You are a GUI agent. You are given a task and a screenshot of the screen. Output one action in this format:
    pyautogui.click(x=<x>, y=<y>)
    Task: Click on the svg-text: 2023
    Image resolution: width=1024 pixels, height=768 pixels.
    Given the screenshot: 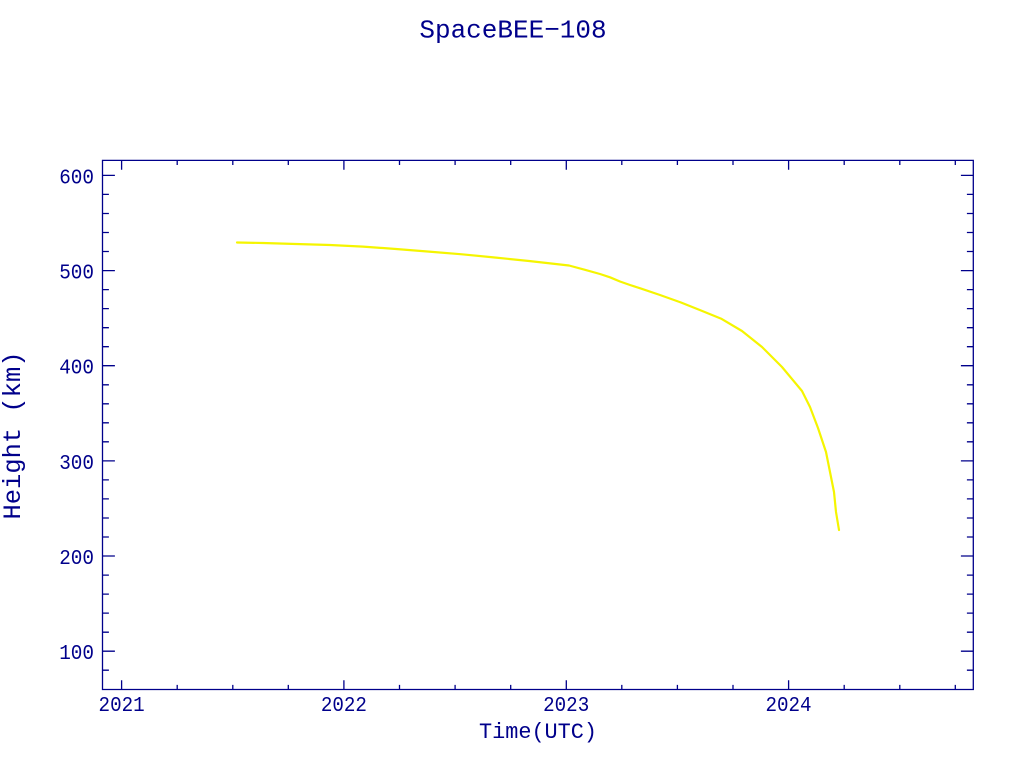 What is the action you would take?
    pyautogui.click(x=566, y=706)
    